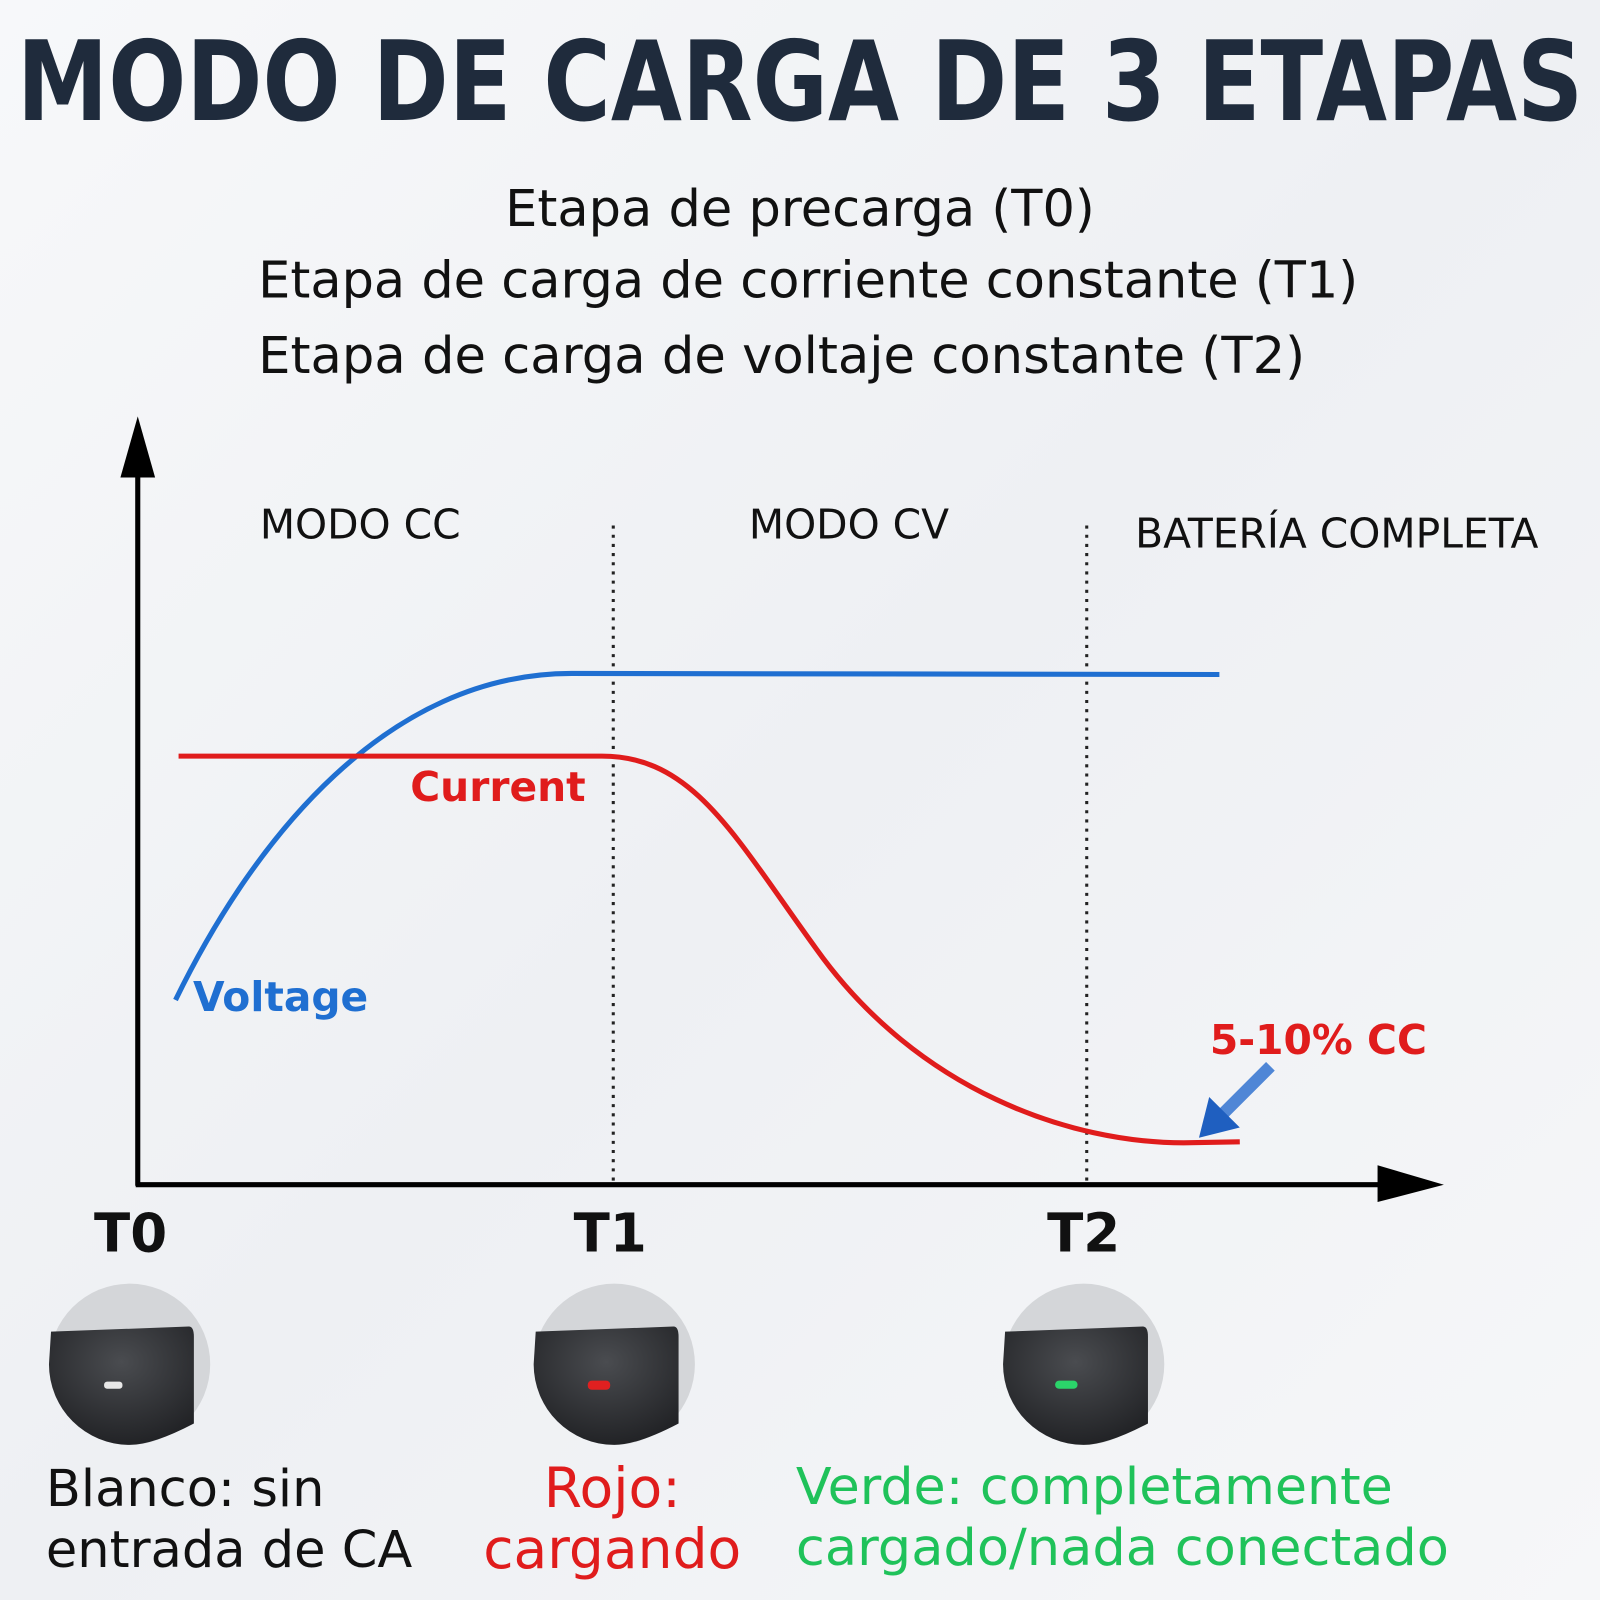 This screenshot has width=1600, height=1600. I want to click on caption: cargando, so click(612, 1549).